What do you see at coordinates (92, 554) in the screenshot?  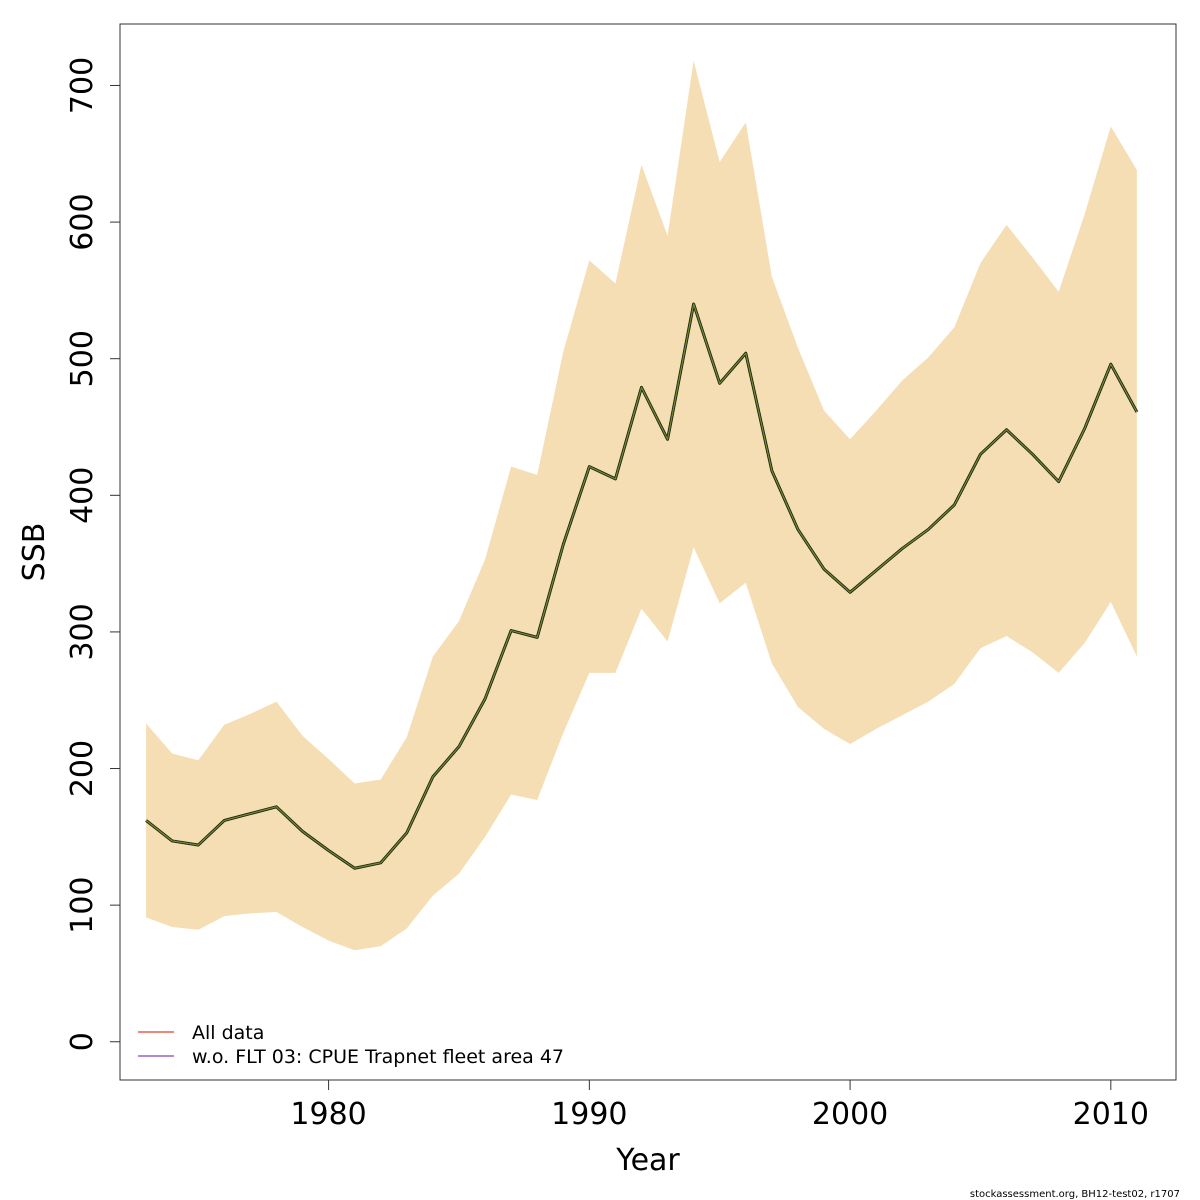 I see `y-axis: 0 100 200 300 400 500 600 700` at bounding box center [92, 554].